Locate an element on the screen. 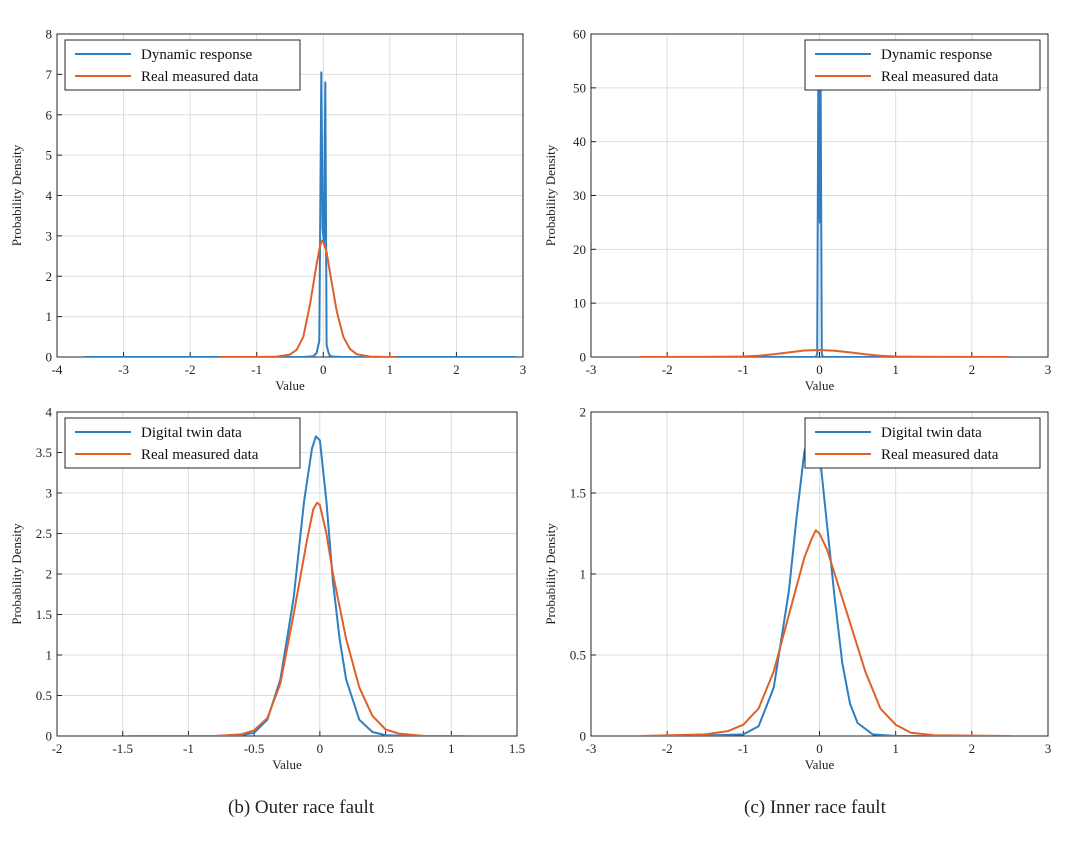  y-tick-label: 20 is located at coordinates (579, 249).